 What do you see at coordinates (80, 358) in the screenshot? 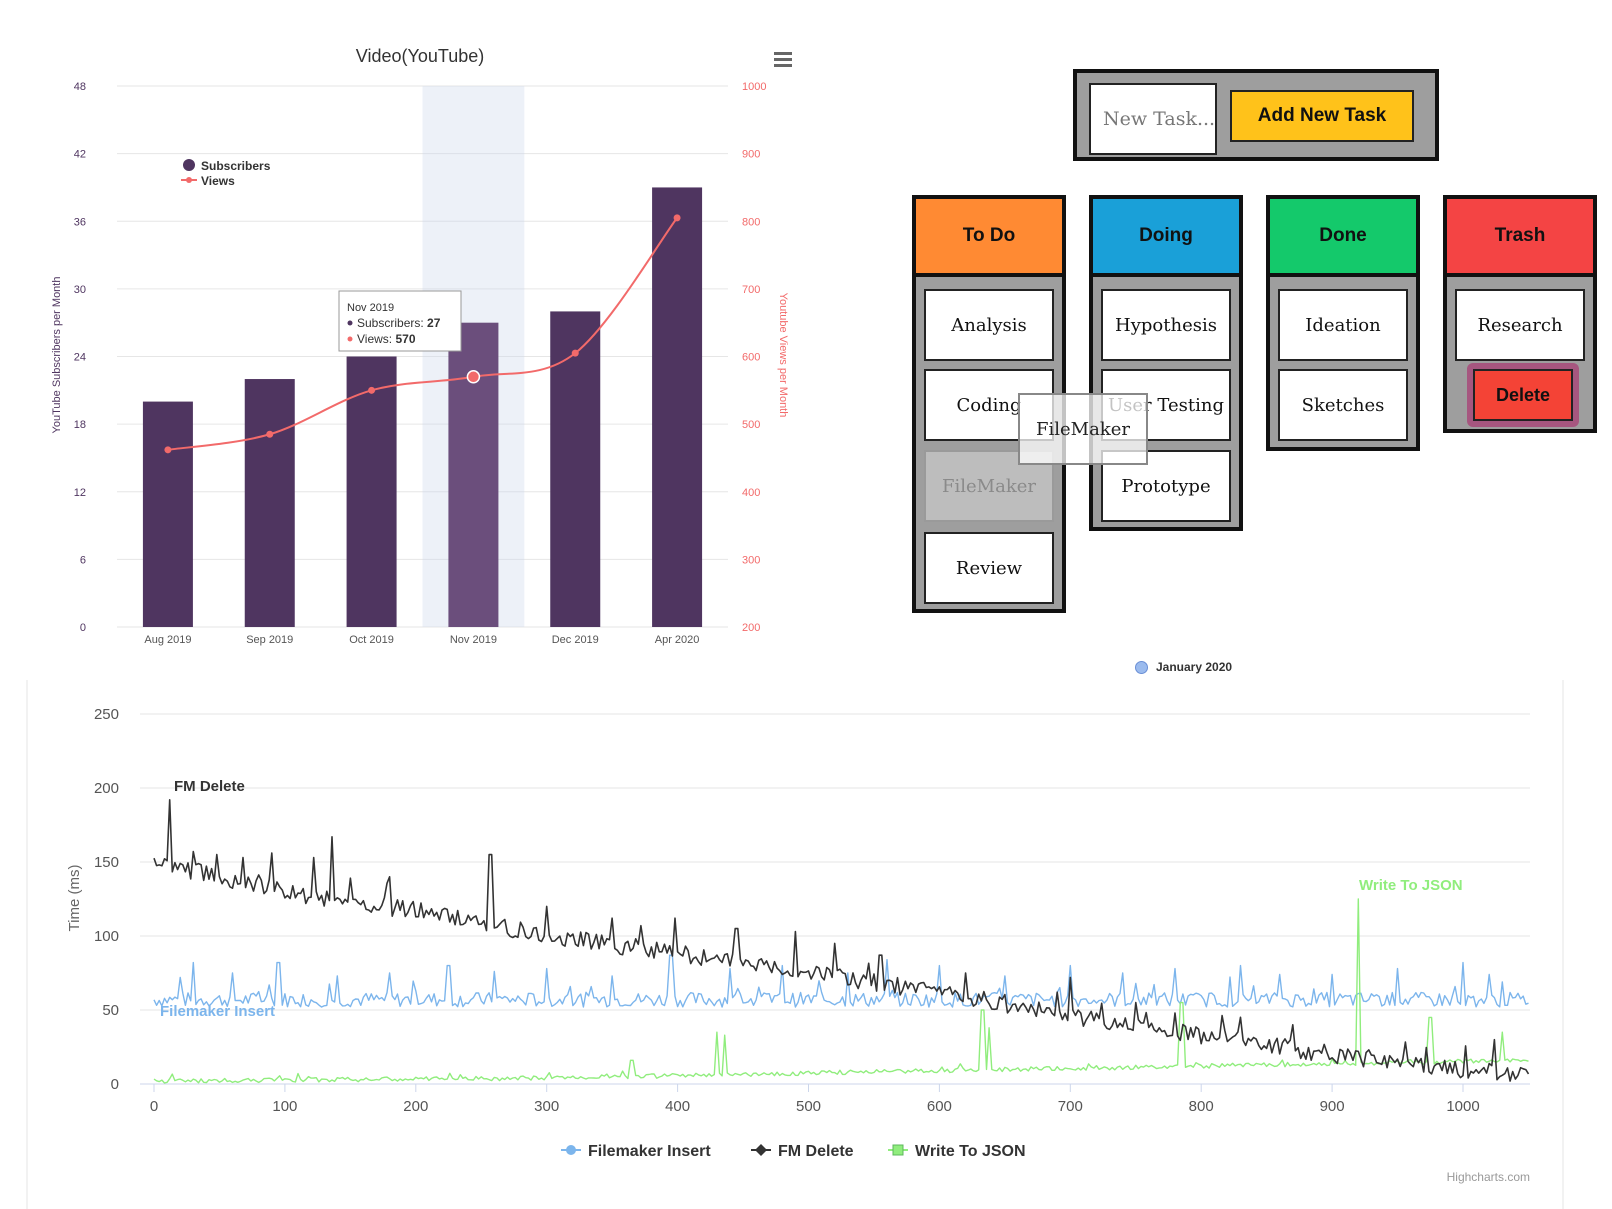
I see `y-tick-label: 24` at bounding box center [80, 358].